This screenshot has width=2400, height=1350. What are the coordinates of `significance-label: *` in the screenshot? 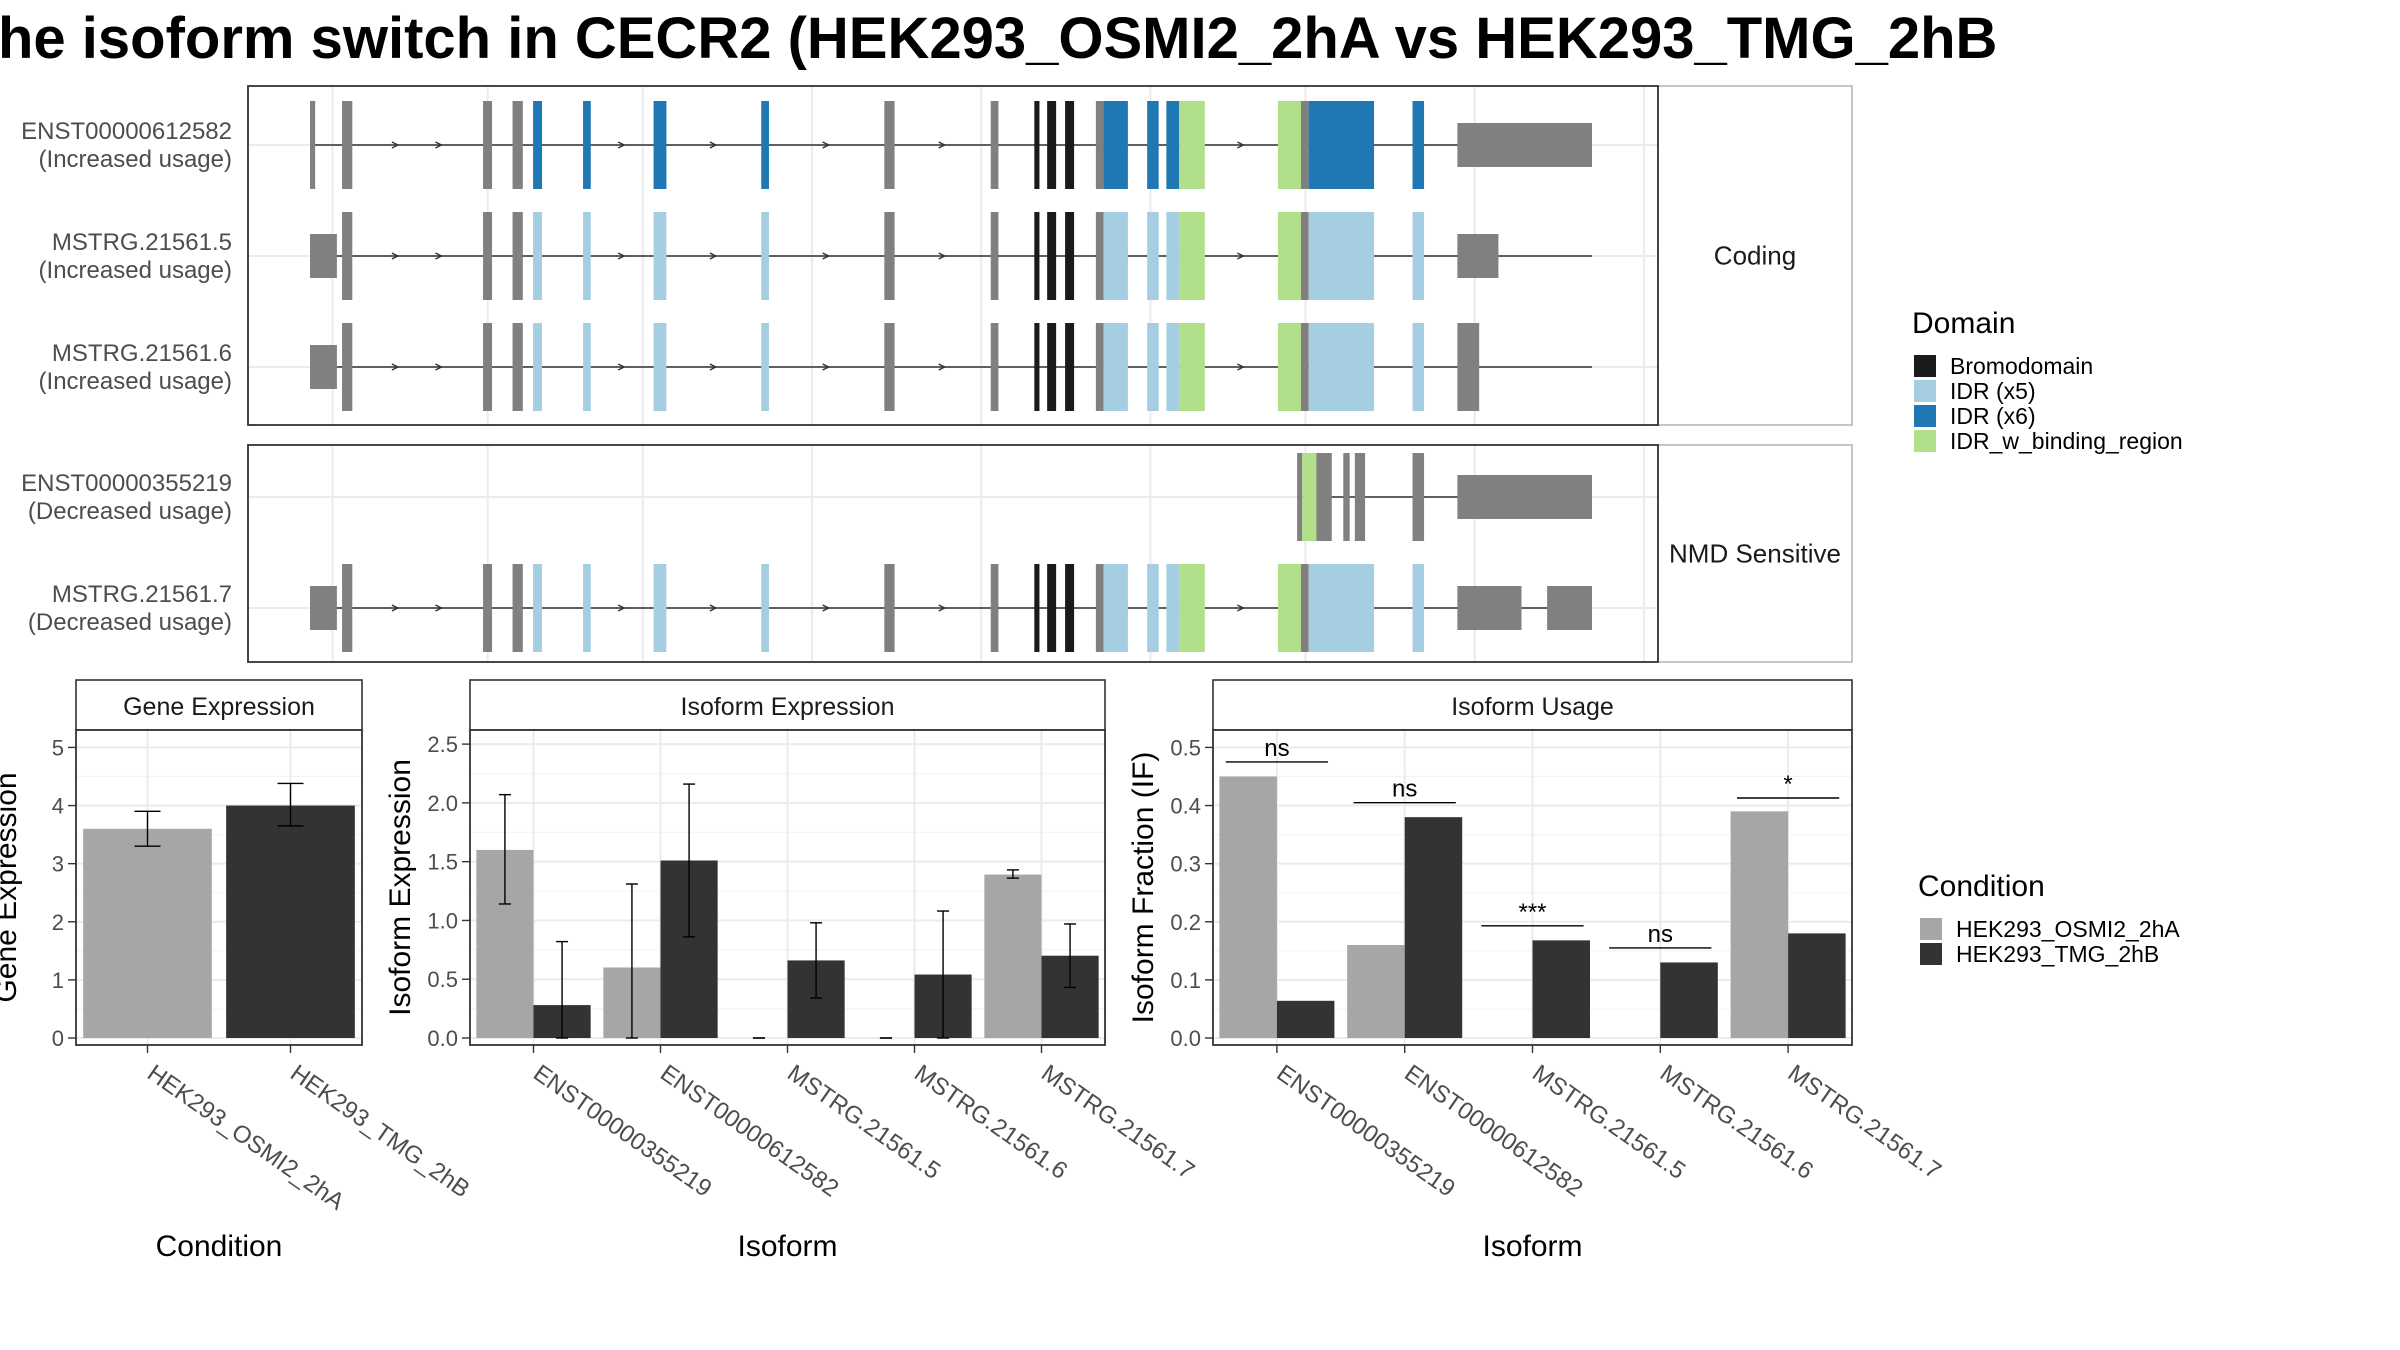 It's located at (1787, 784).